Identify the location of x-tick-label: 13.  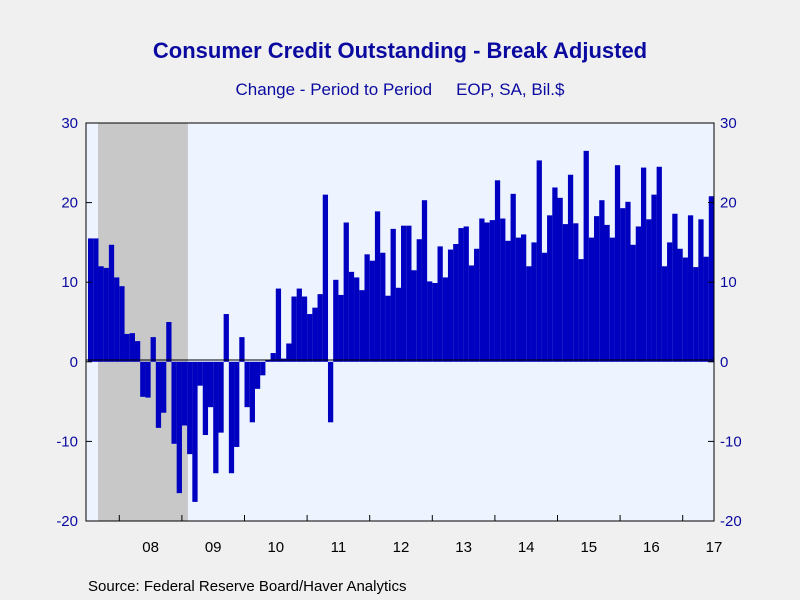
(463, 547).